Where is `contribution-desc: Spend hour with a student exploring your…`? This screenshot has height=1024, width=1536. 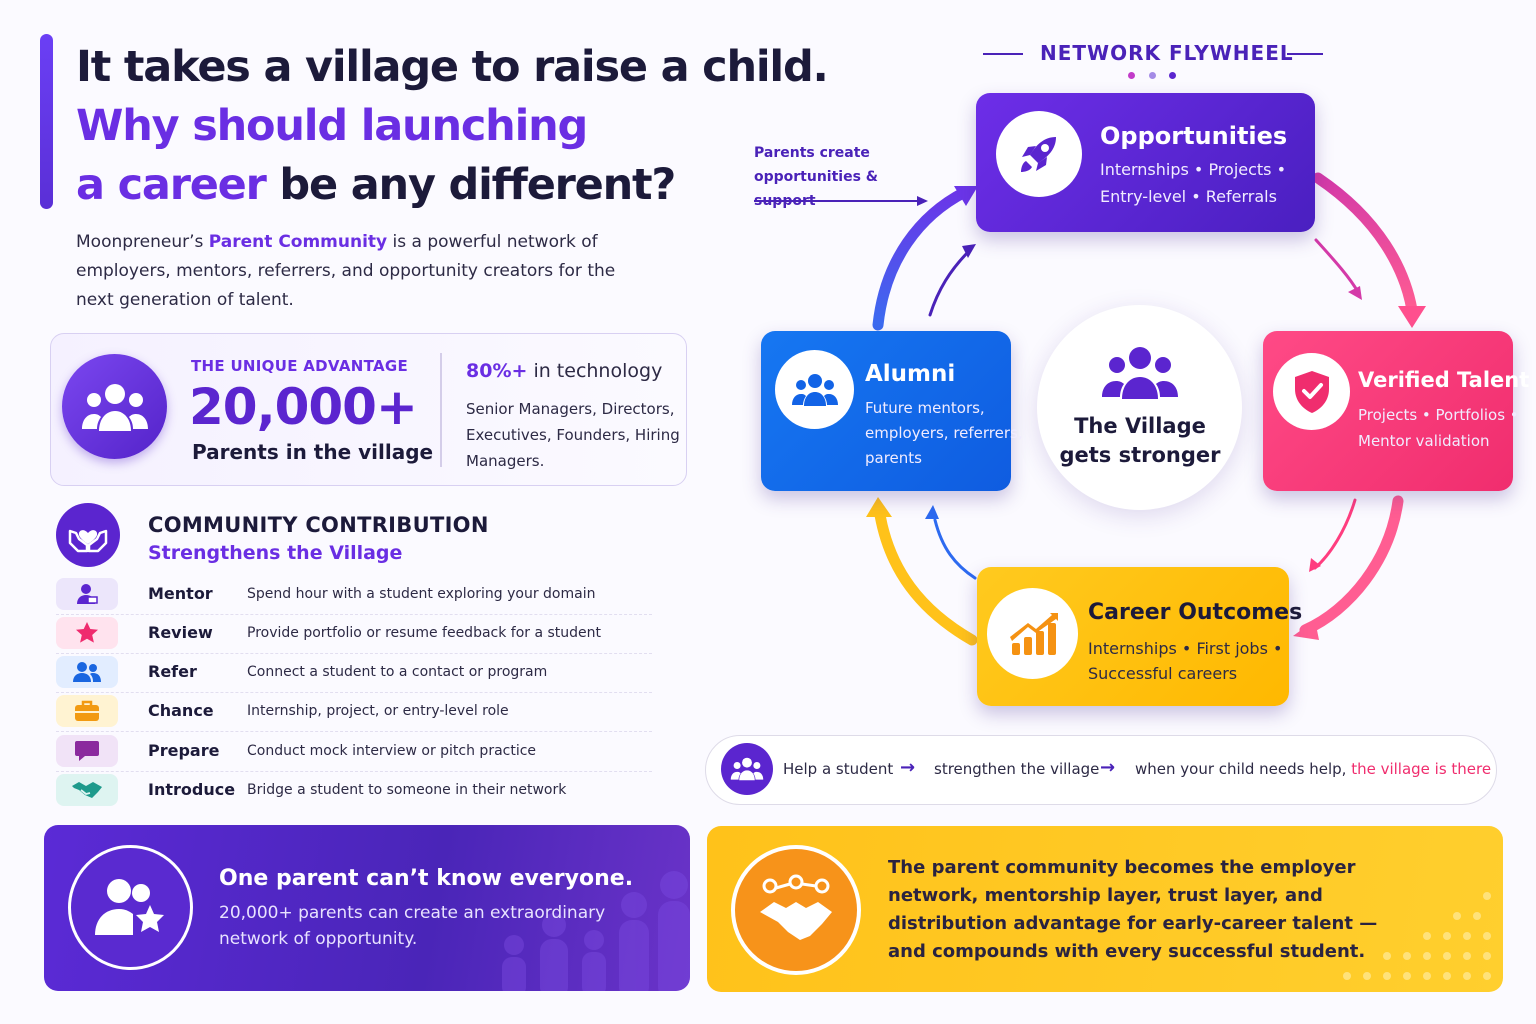 contribution-desc: Spend hour with a student exploring your… is located at coordinates (421, 594).